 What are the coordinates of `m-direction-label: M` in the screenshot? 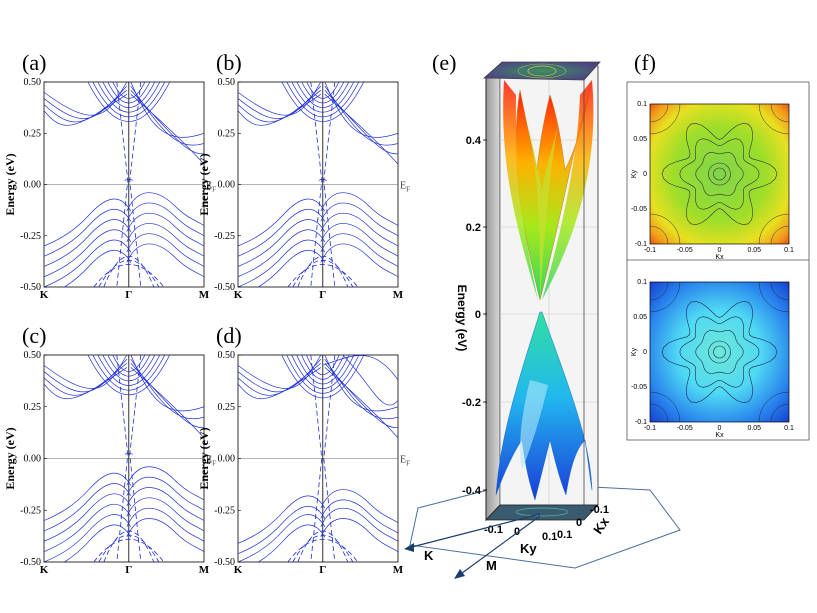 It's located at (491, 565).